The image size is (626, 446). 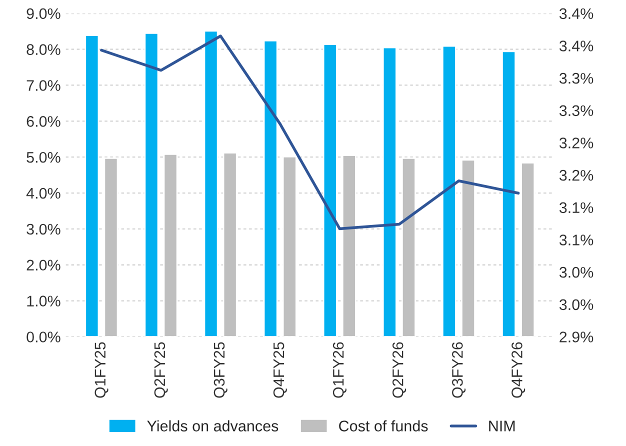 What do you see at coordinates (339, 370) in the screenshot?
I see `x-tick-label: Q1FY26` at bounding box center [339, 370].